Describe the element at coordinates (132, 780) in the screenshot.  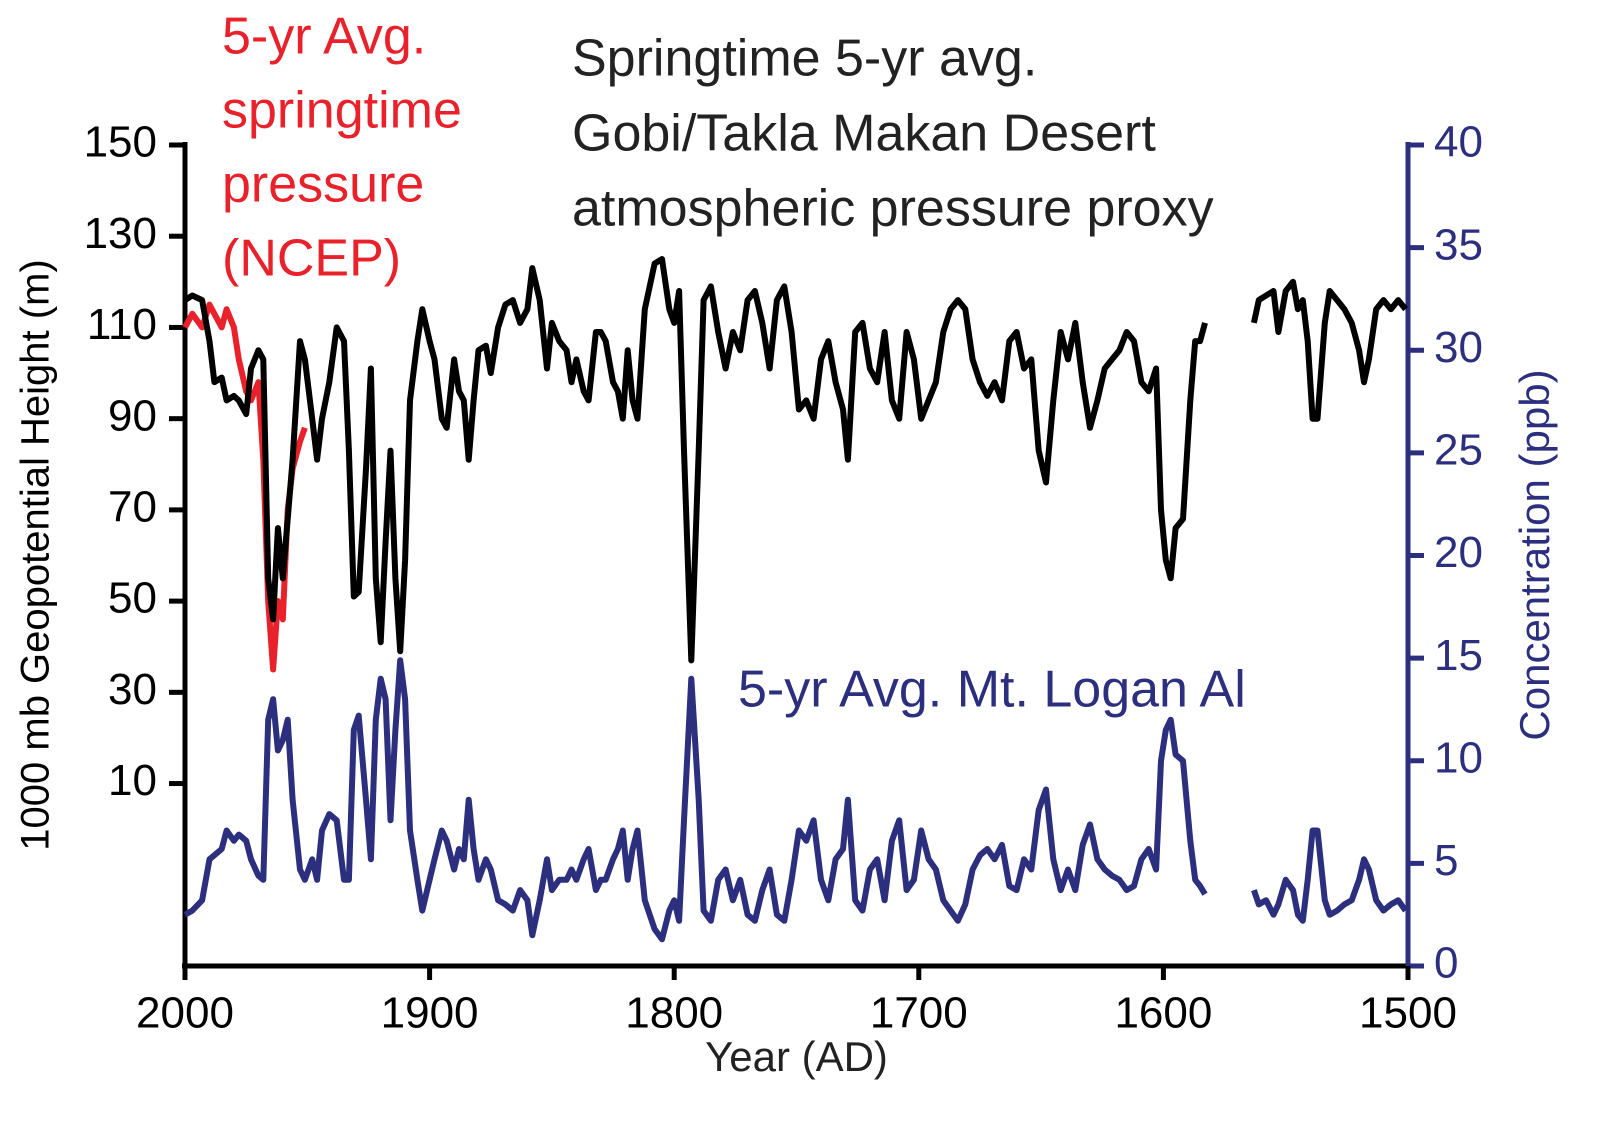
I see `y-tick-label: 10` at that location.